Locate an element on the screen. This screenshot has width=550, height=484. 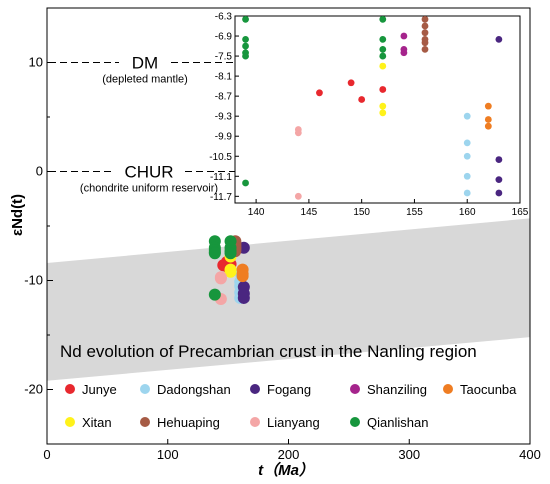
inset-y-tick-label--6-3: -6.3 is located at coordinates (224, 17).